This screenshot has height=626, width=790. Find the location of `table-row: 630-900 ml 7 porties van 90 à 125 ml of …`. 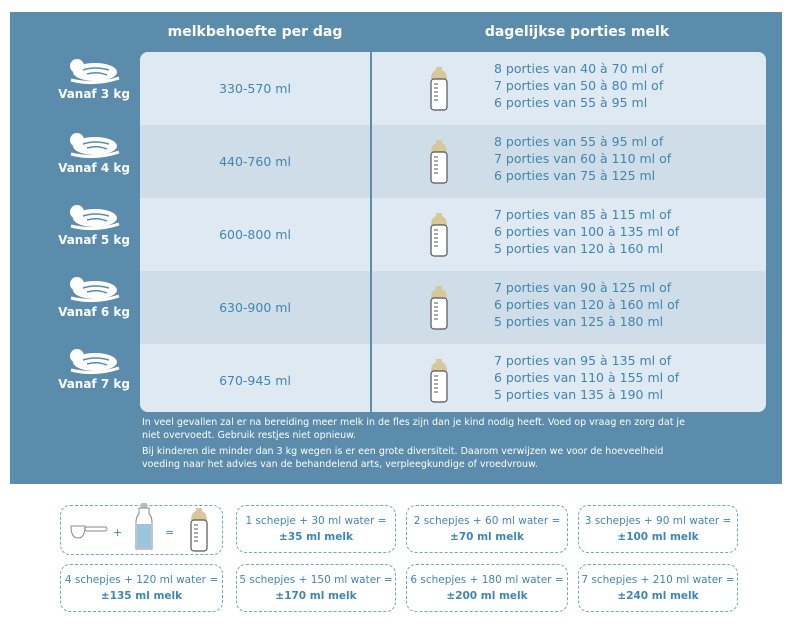

table-row: 630-900 ml 7 porties van 90 à 125 ml of … is located at coordinates (453, 307).